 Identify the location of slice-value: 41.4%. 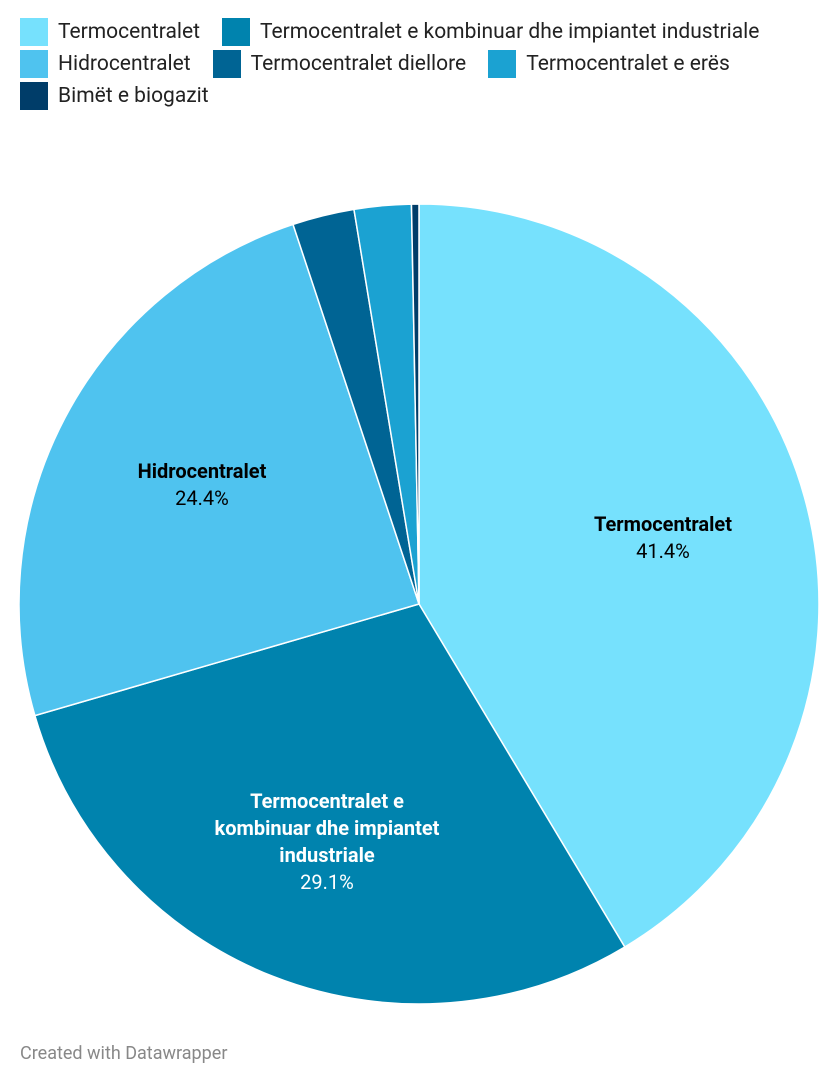
(663, 551).